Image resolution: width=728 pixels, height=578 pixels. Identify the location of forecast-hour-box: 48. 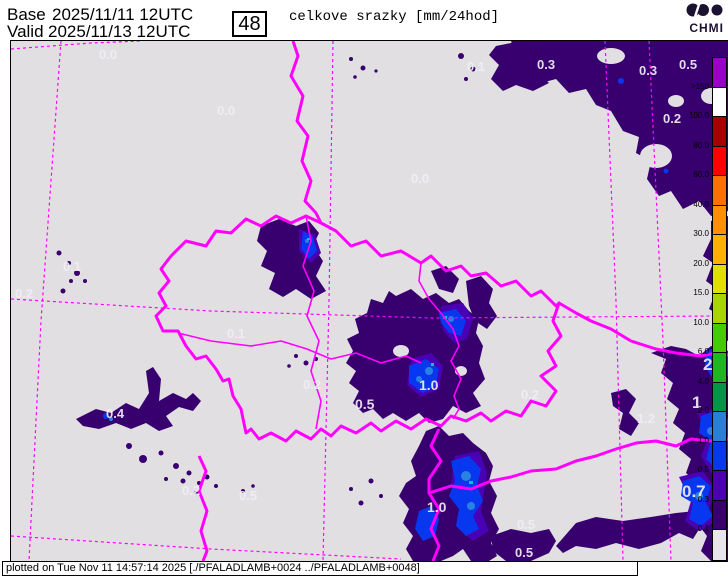
(249, 24).